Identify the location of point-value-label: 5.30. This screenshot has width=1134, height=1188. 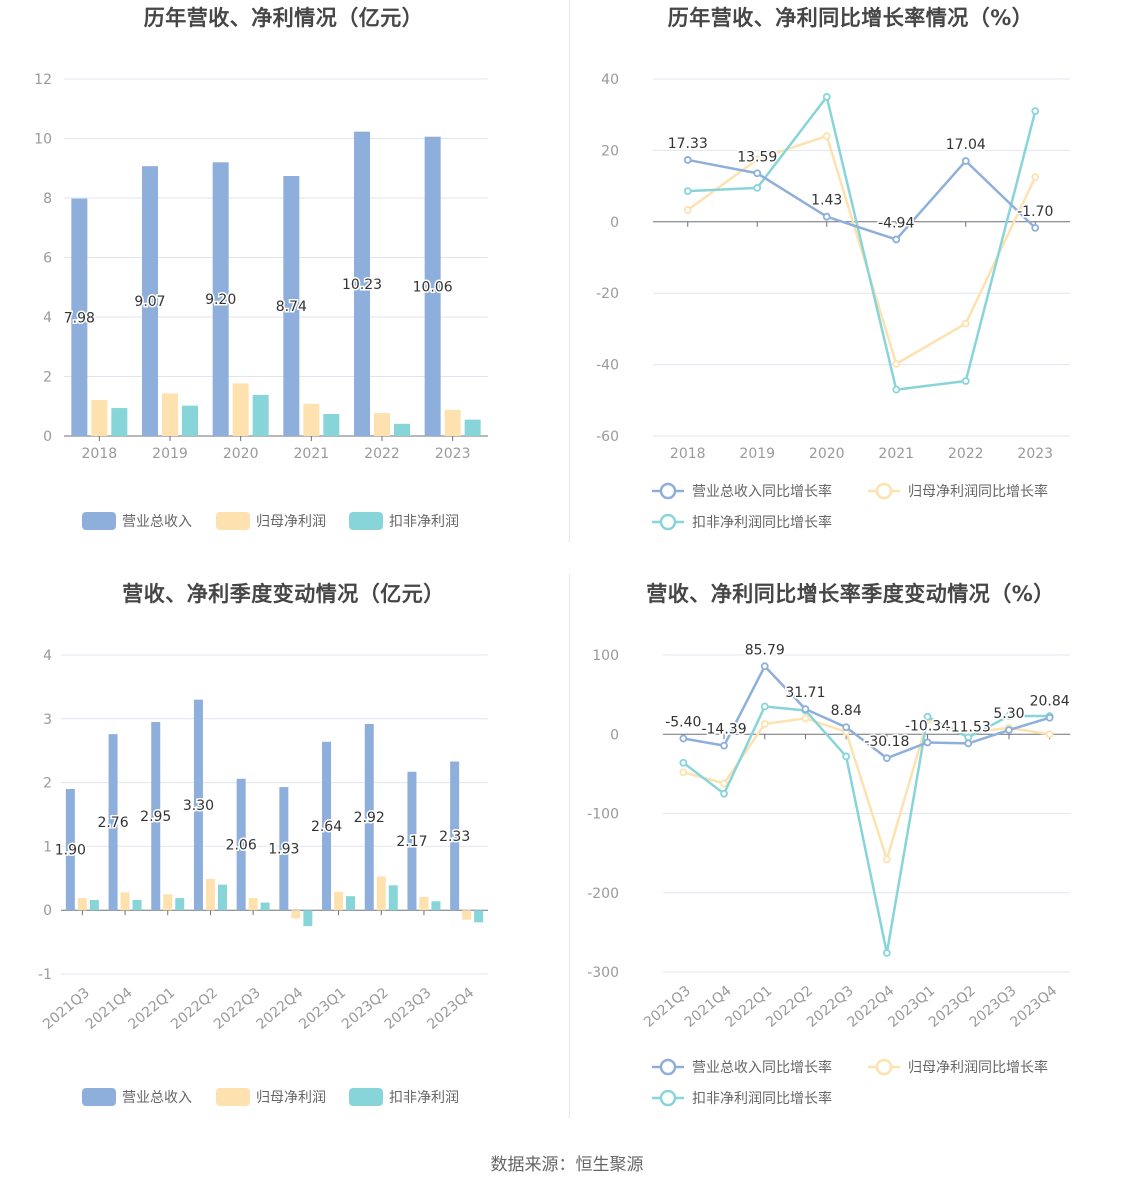
(1008, 714).